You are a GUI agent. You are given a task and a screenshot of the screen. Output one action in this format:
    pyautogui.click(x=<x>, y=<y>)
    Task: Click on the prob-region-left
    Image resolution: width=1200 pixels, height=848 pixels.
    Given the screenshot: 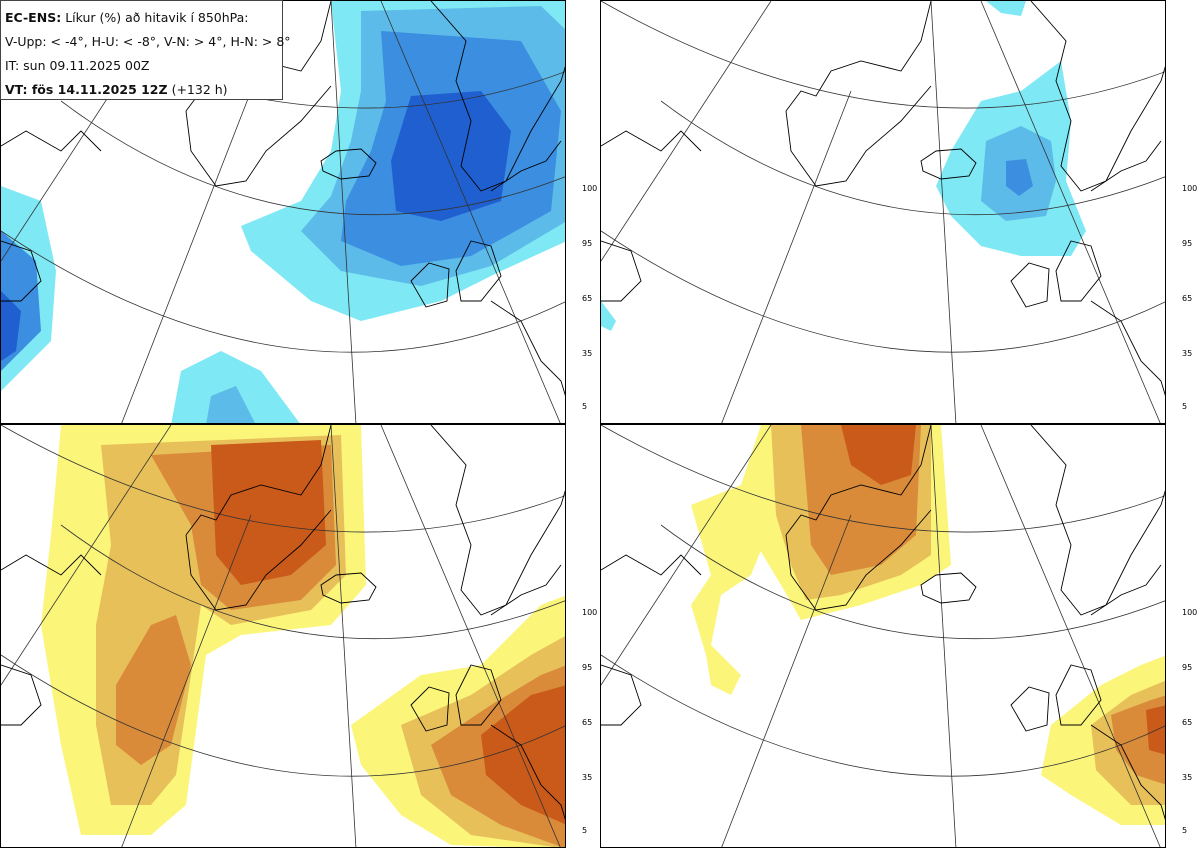 What is the action you would take?
    pyautogui.click(x=608, y=316)
    